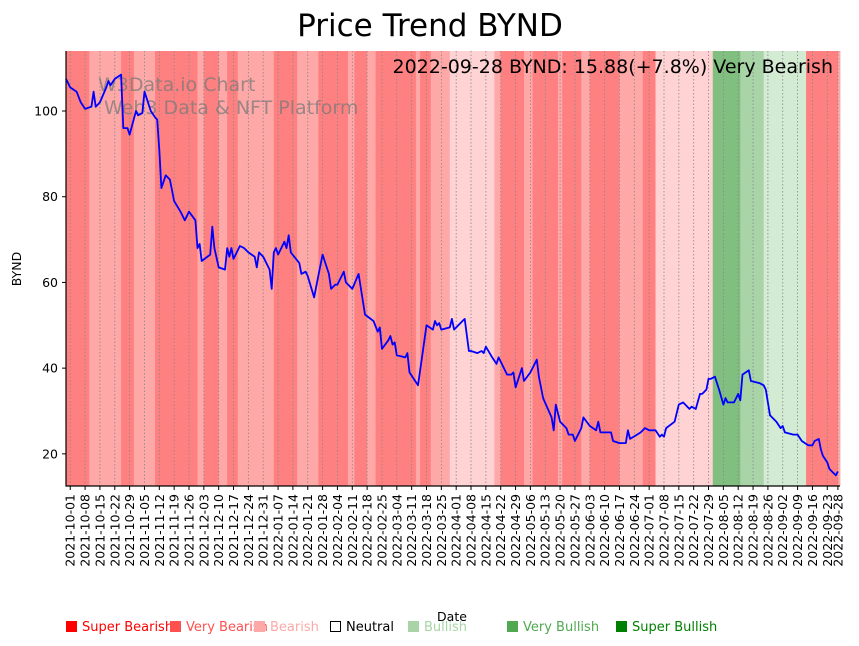 This screenshot has height=646, width=859. I want to click on x-axis-label: Date, so click(452, 616).